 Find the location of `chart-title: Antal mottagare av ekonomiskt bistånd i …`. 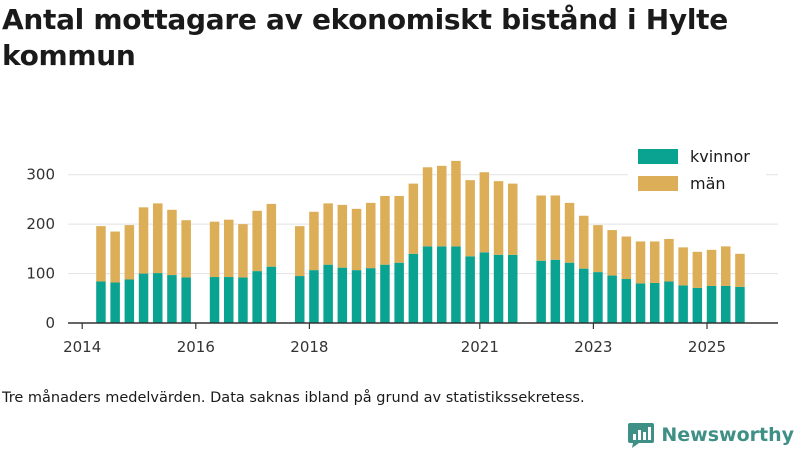

chart-title: Antal mottagare av ekonomiskt bistånd i … is located at coordinates (365, 37).